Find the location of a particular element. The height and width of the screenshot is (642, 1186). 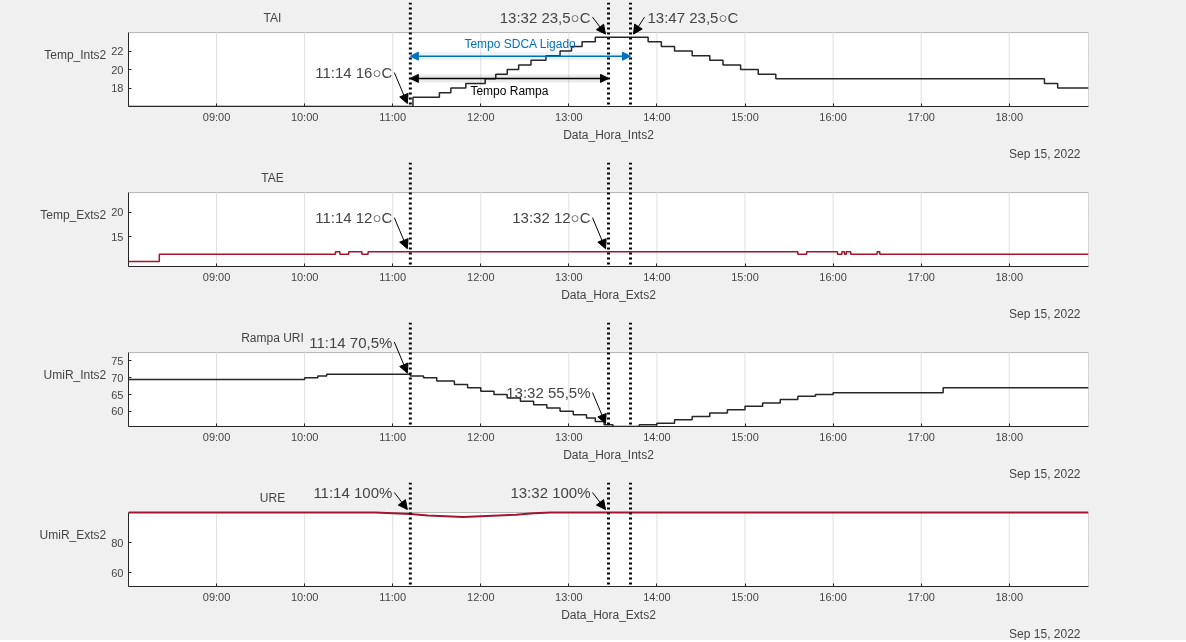

chart-title: TAE is located at coordinates (272, 177).